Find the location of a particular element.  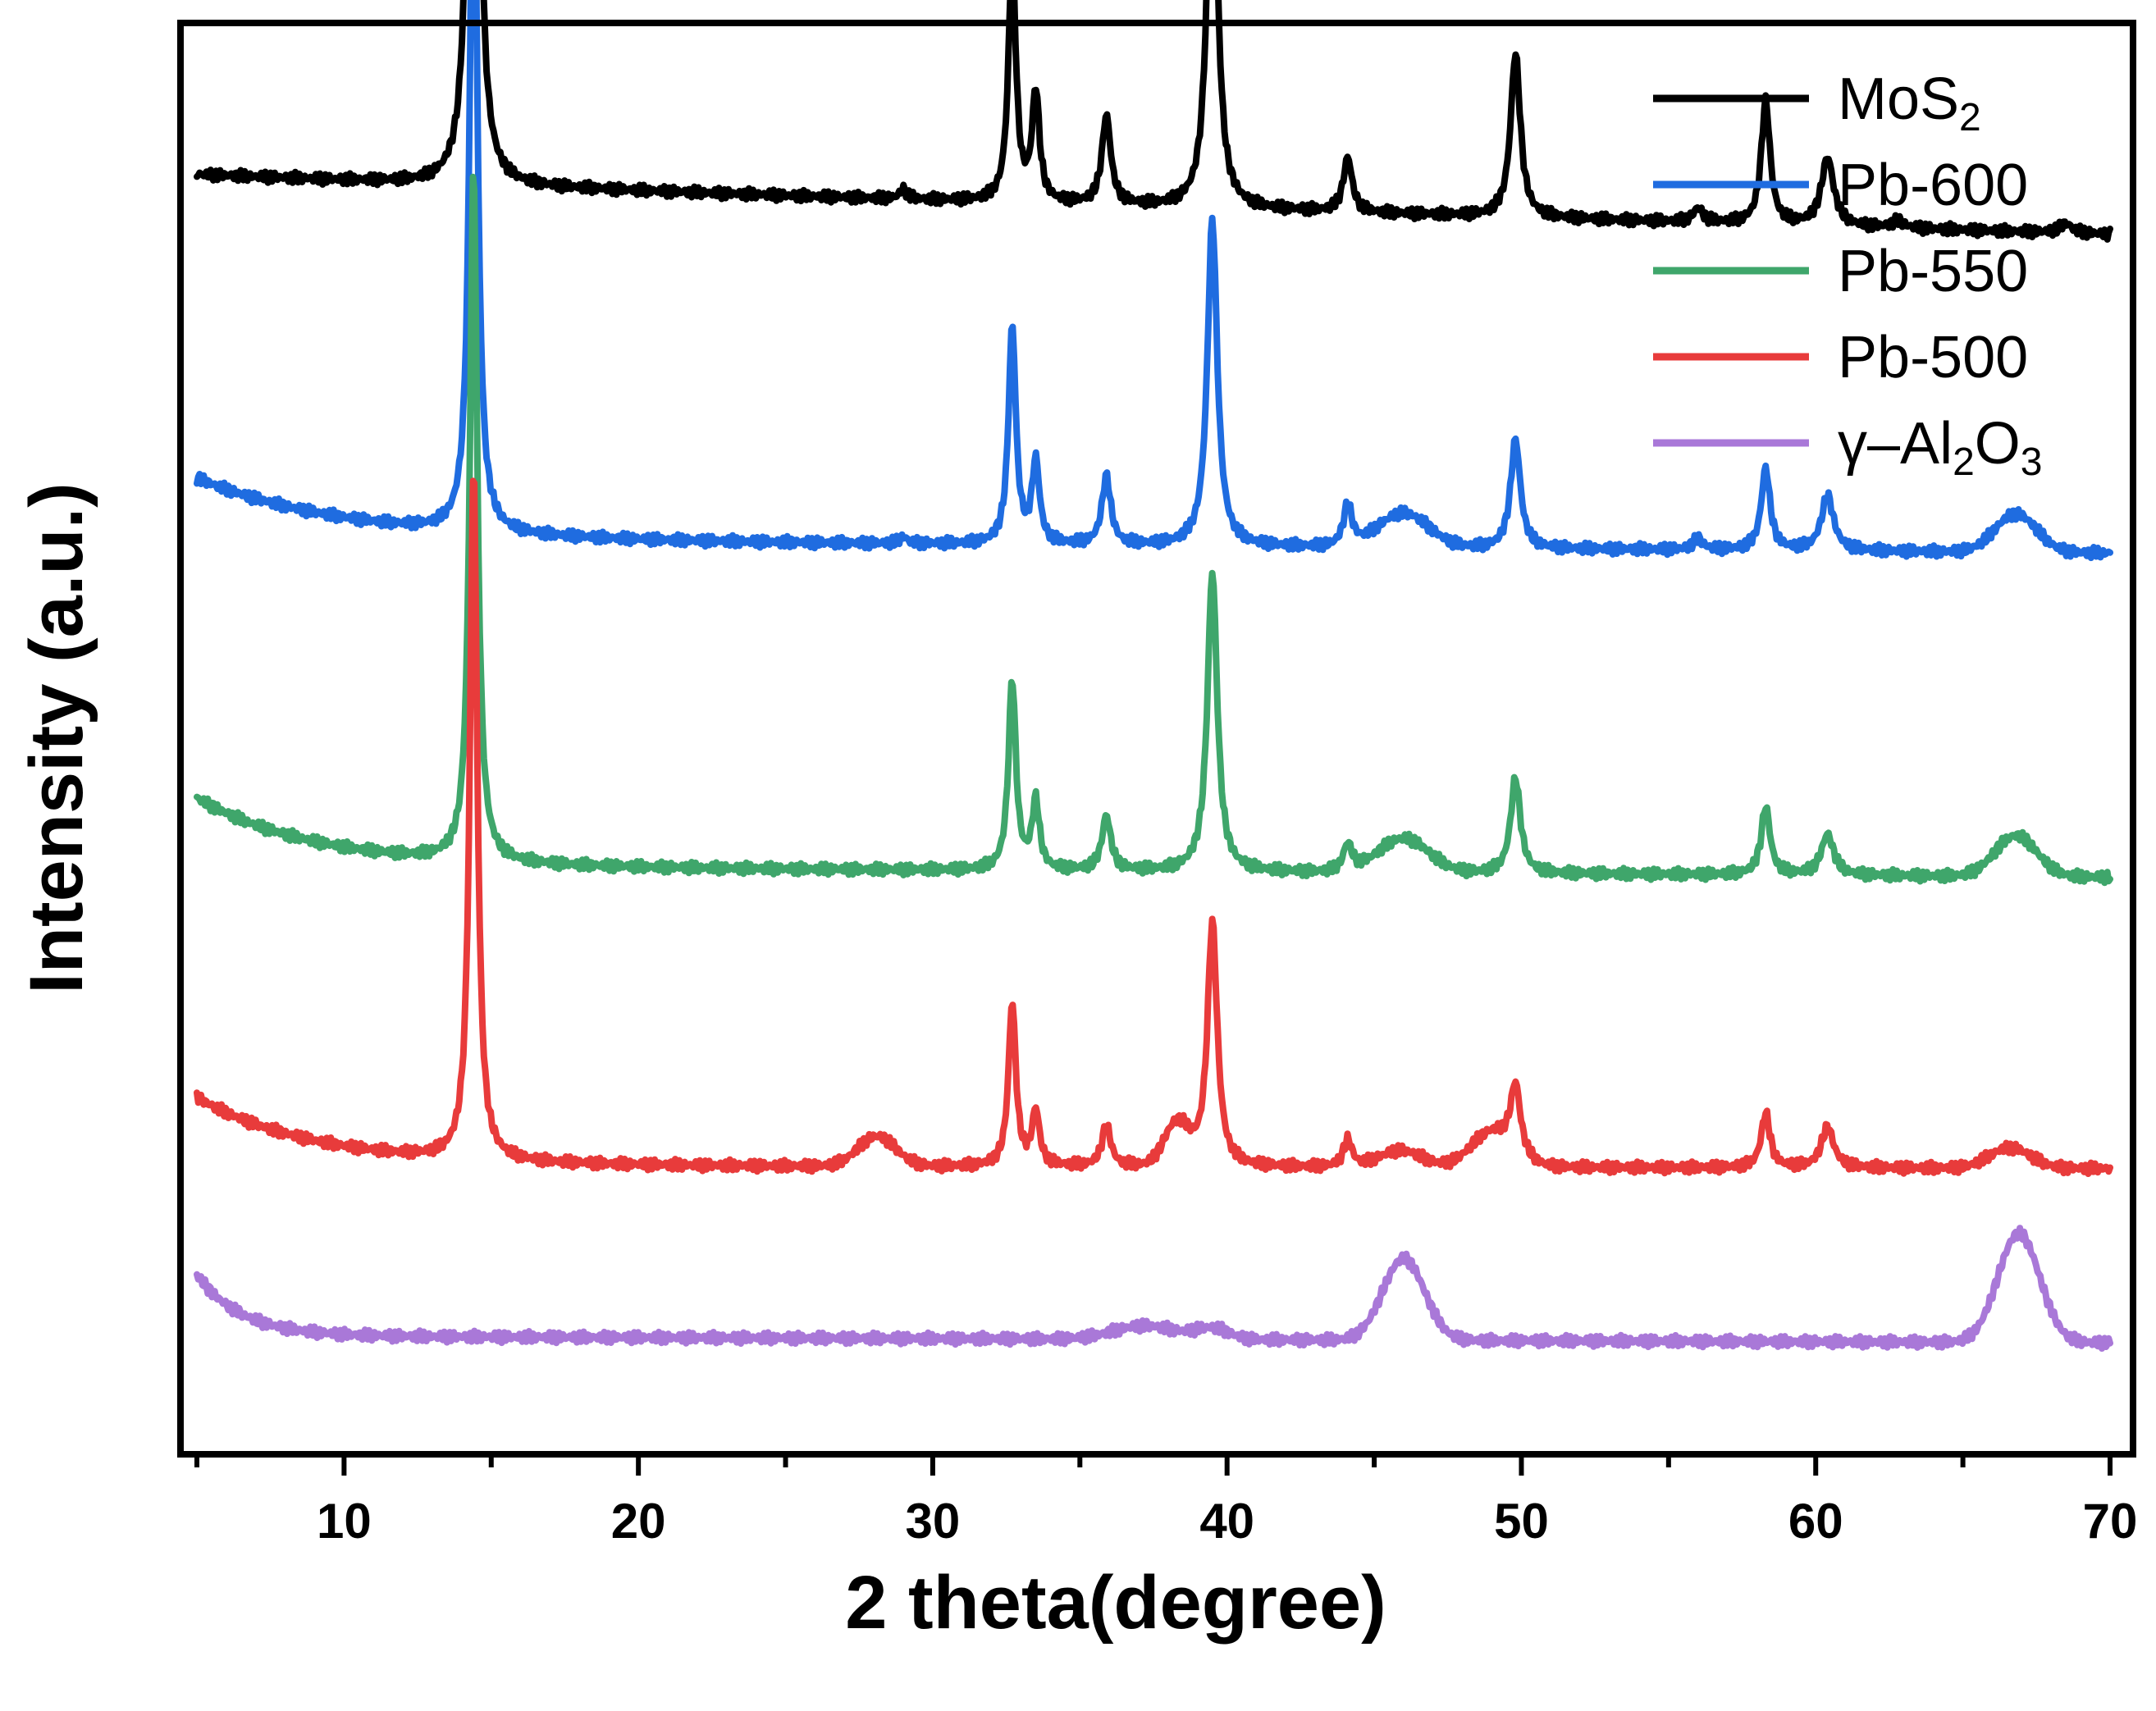

legend-label-pb-550: Pb-550 is located at coordinates (1933, 271).